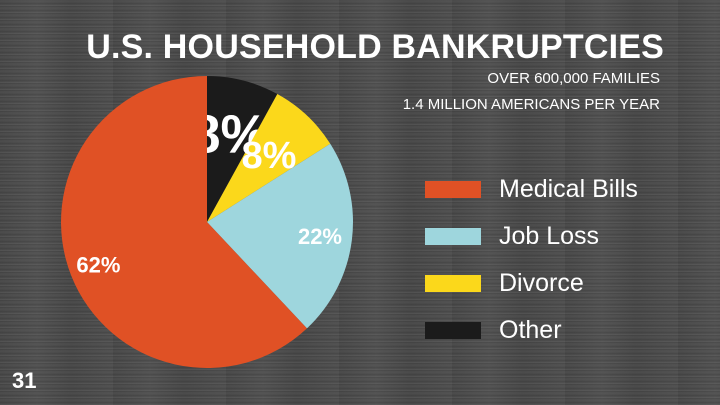 This screenshot has width=720, height=405. I want to click on pie-data-label-medical-bills: 62%, so click(98, 264).